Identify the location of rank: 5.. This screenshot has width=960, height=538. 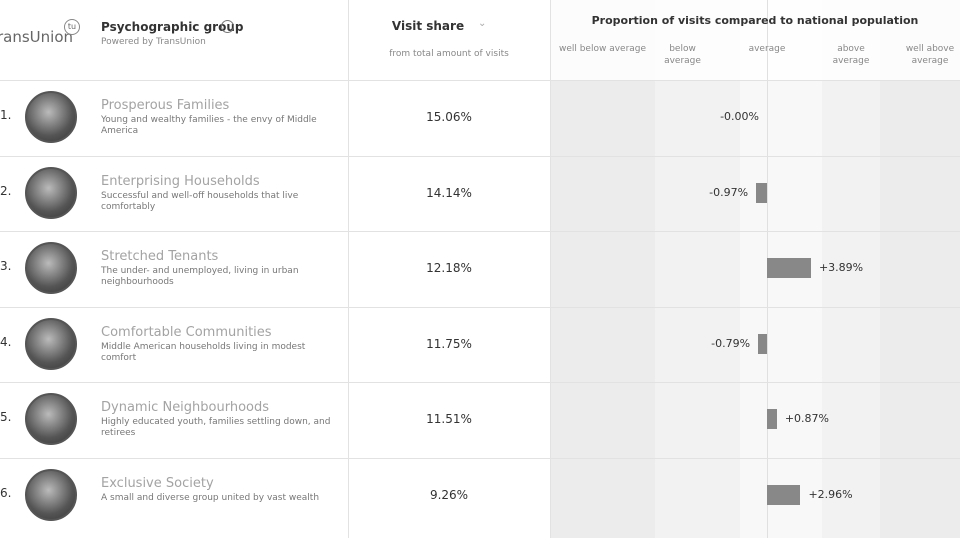
(6, 417).